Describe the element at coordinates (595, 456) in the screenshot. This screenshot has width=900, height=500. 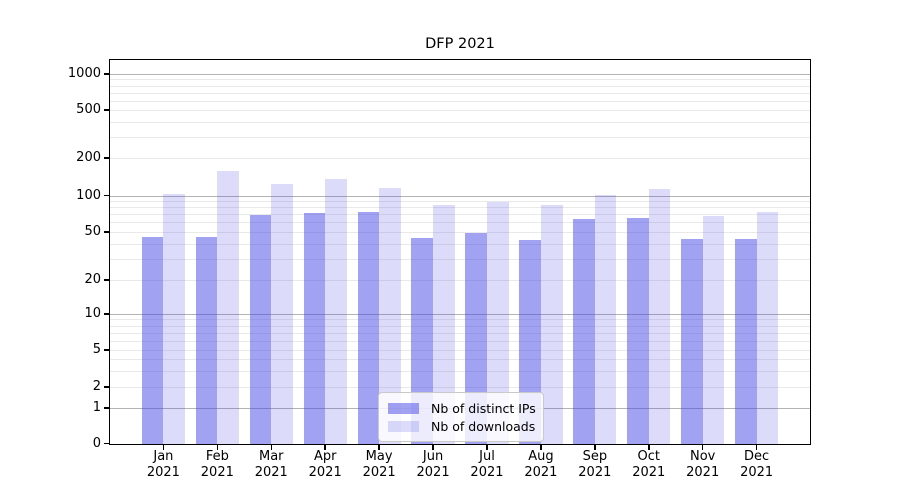
I see `month-label: Sep` at that location.